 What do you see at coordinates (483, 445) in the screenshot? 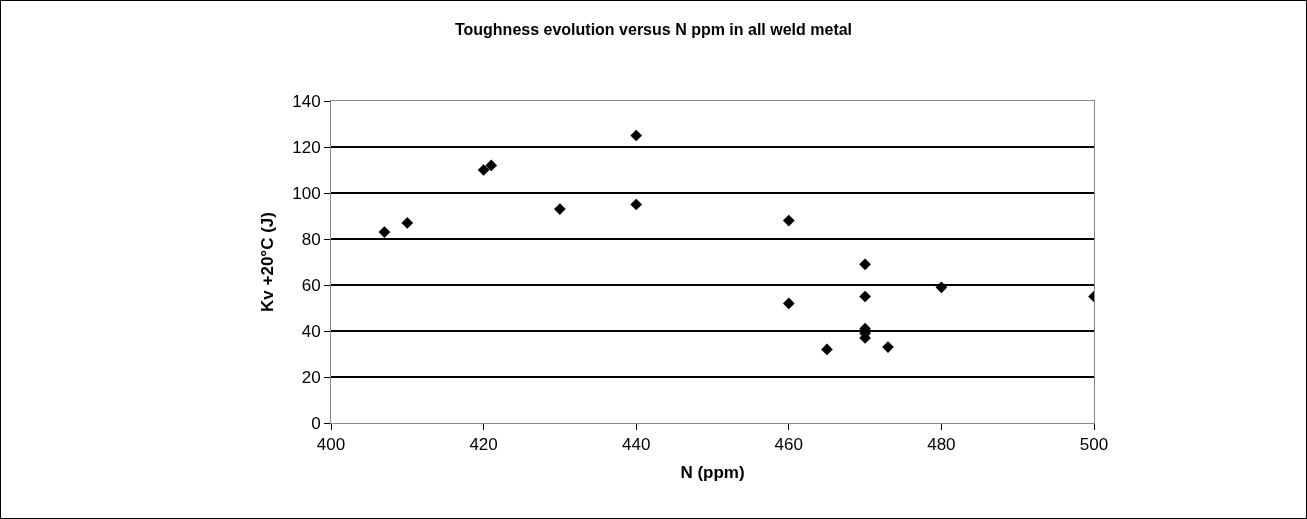
I see `x-tick-label: 420` at bounding box center [483, 445].